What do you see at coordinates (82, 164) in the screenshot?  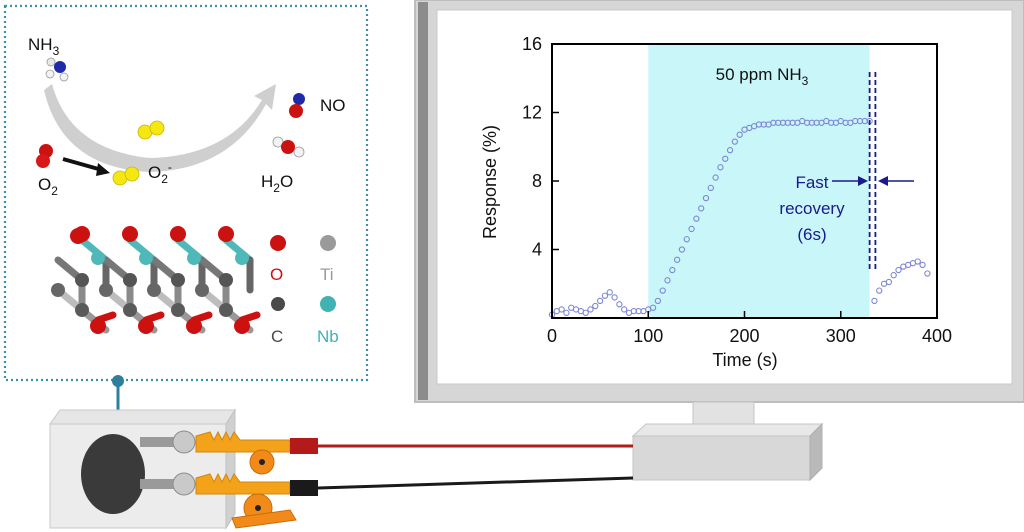 I see `adsorption-arrow` at bounding box center [82, 164].